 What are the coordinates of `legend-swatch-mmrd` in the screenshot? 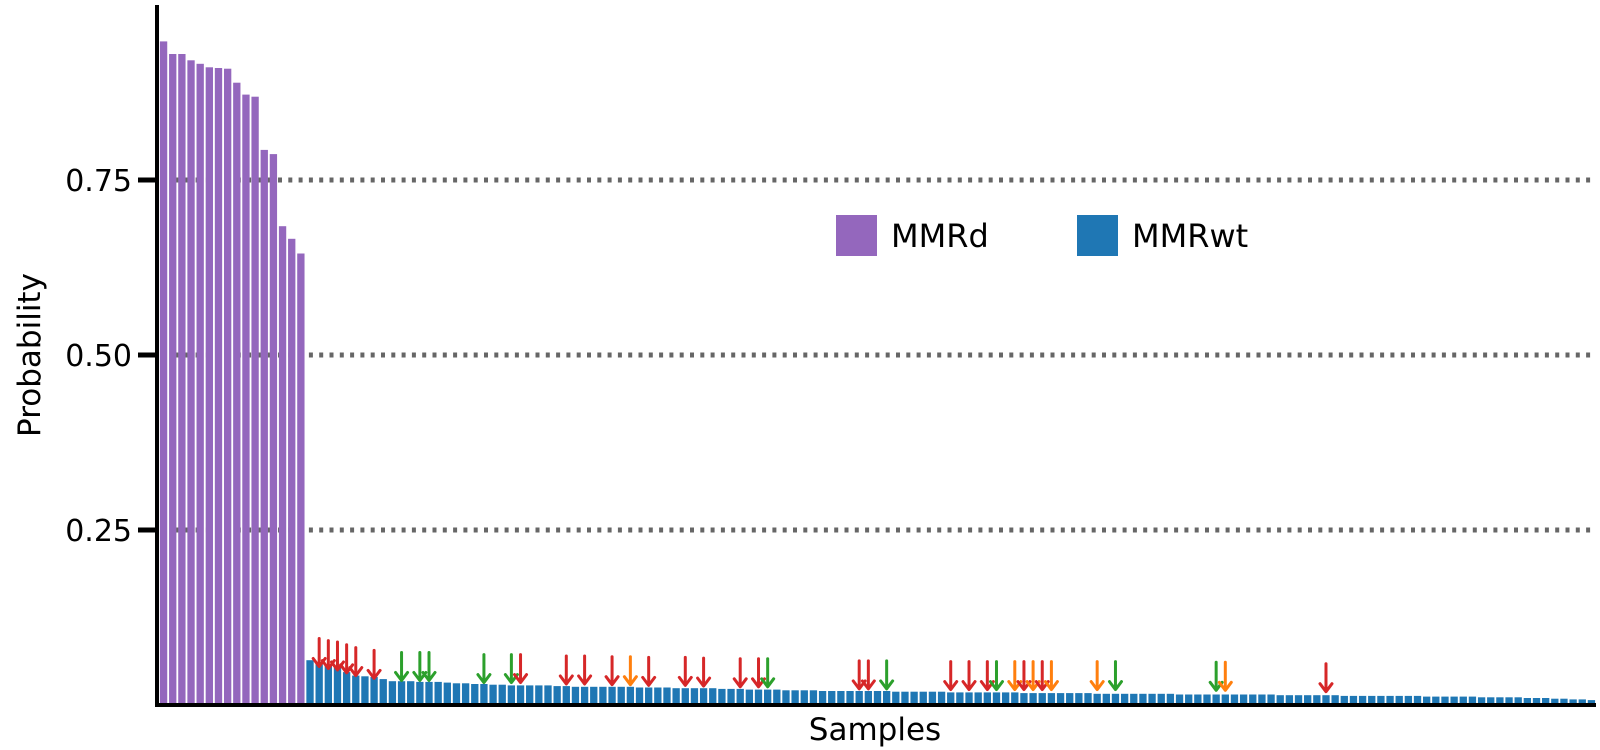 It's located at (856, 235).